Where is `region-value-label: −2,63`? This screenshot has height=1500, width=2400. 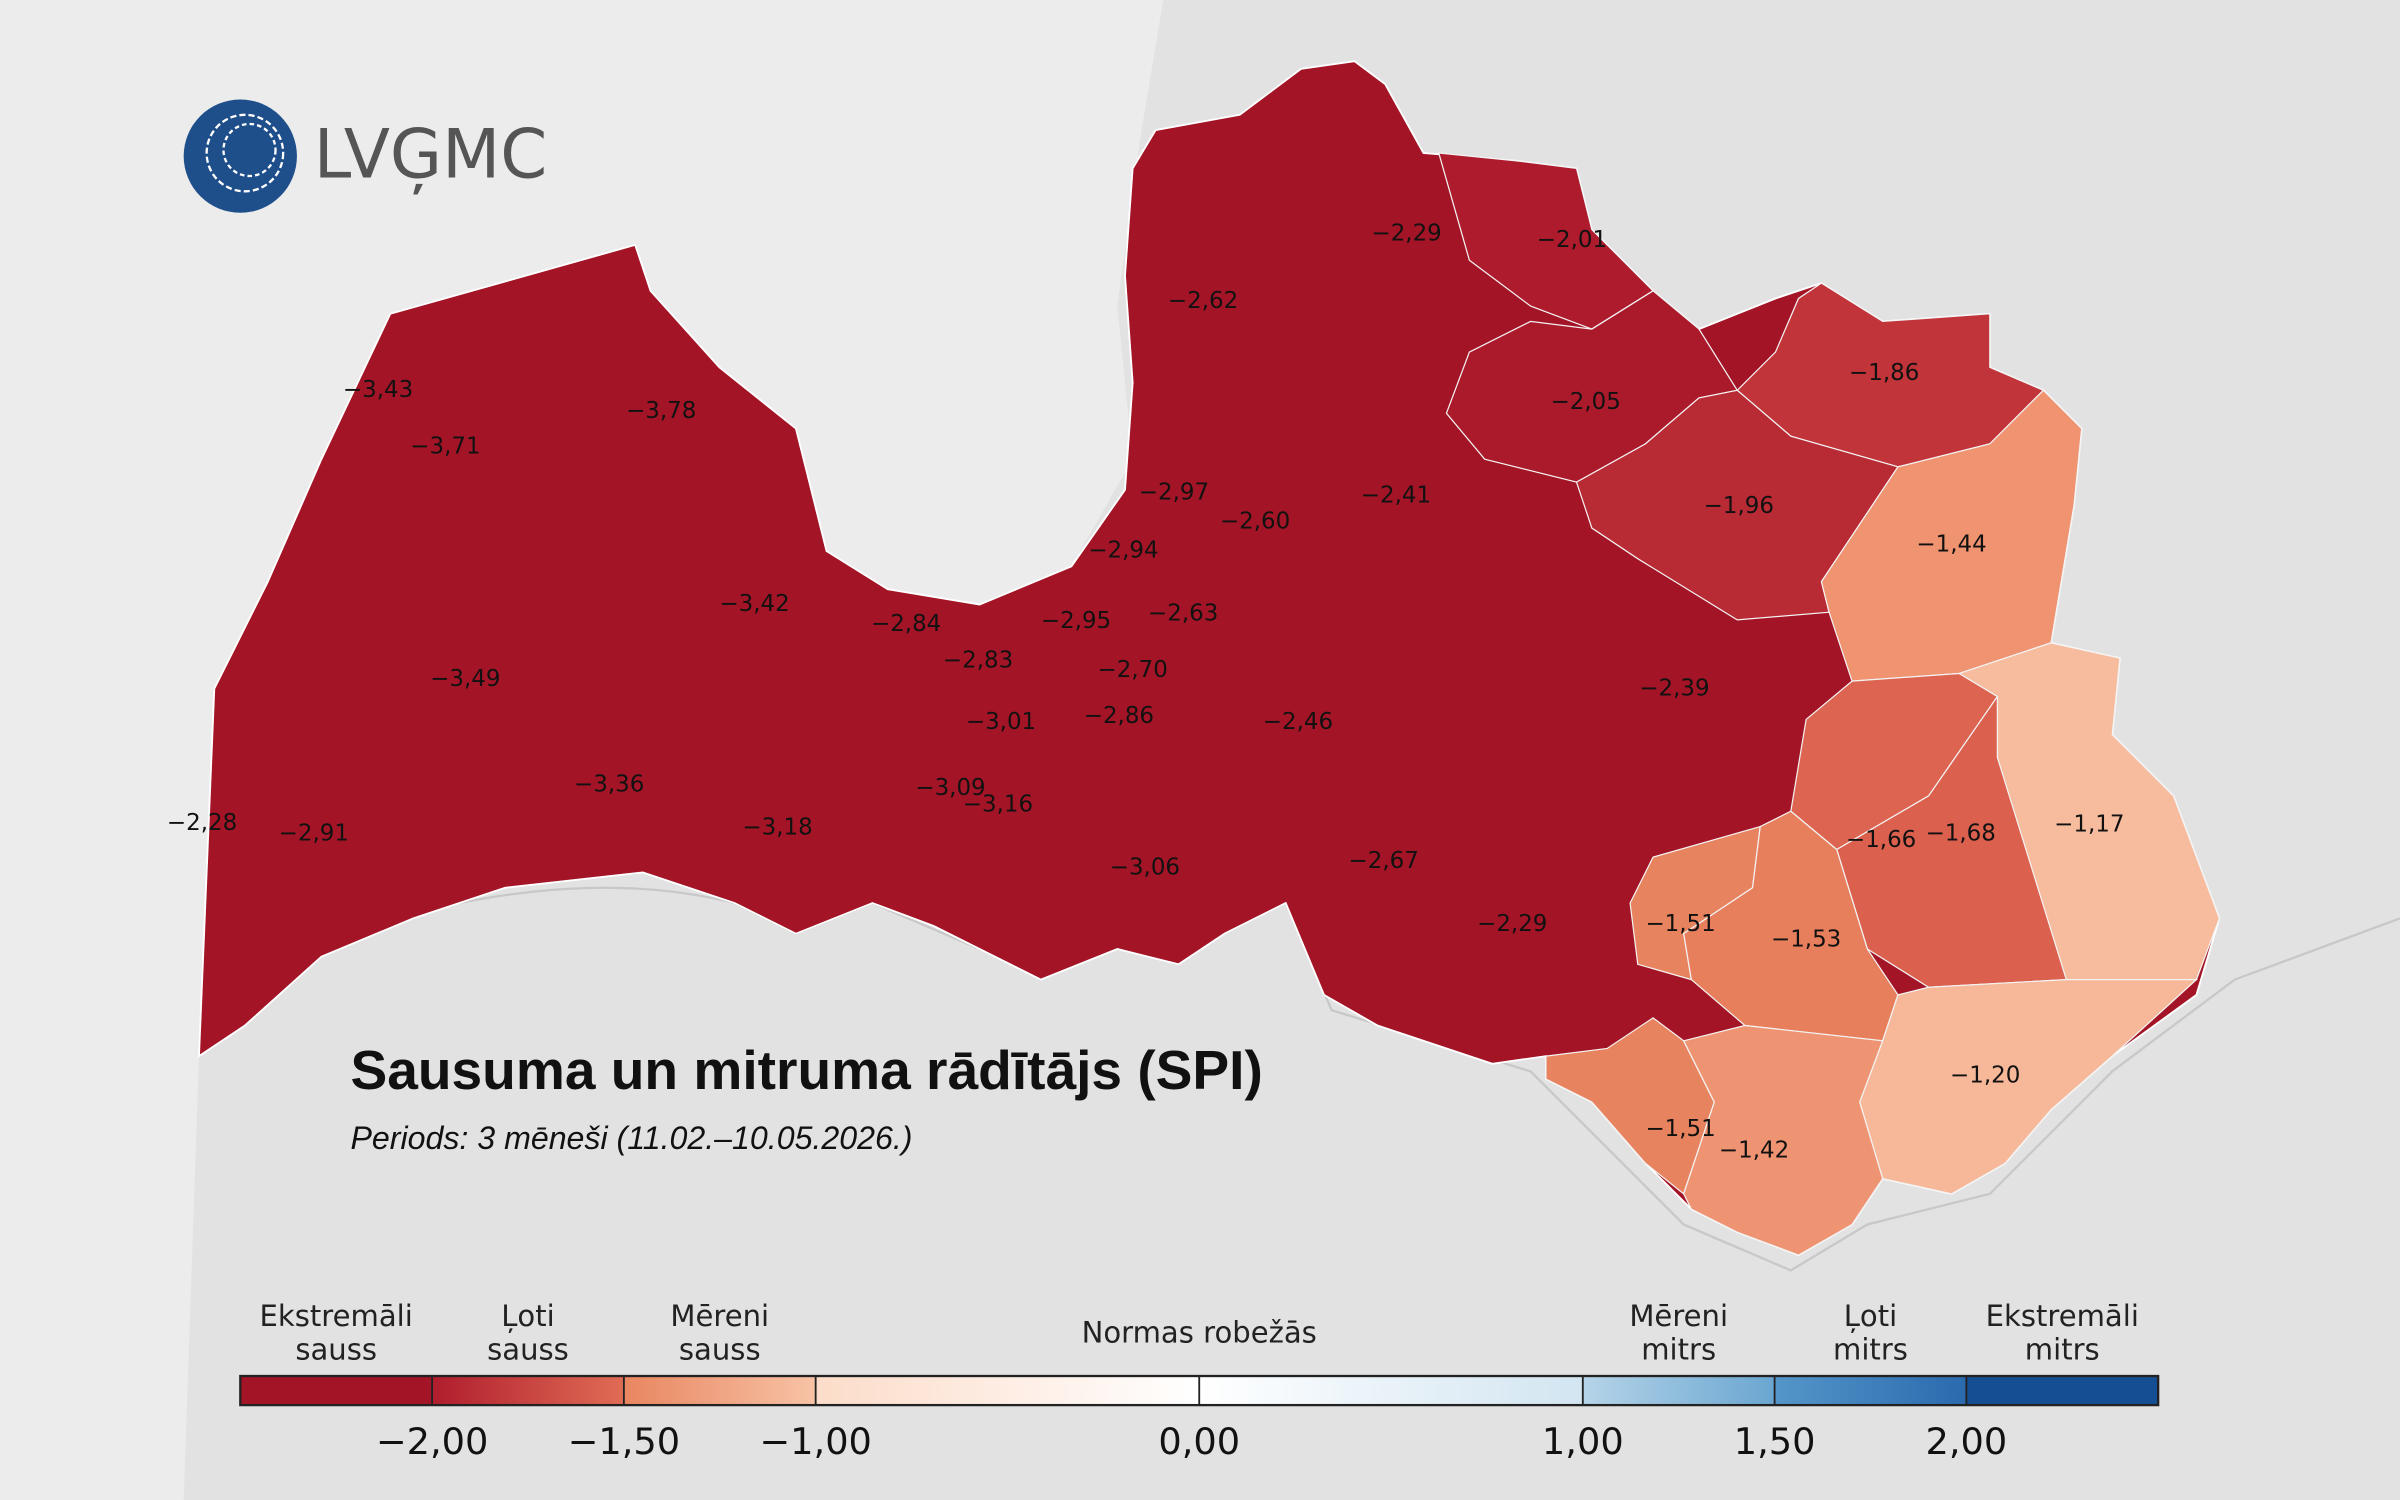
region-value-label: −2,63 is located at coordinates (1183, 613).